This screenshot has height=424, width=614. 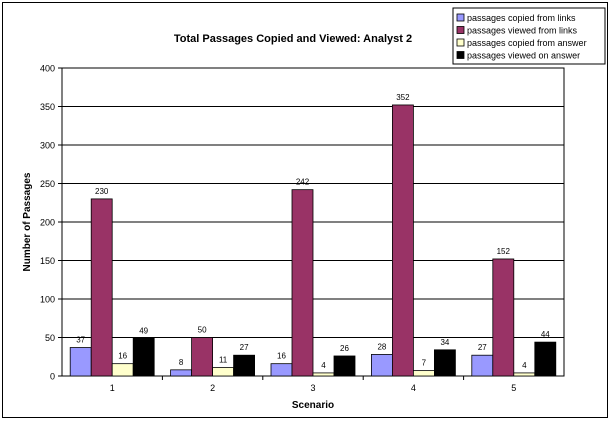 What do you see at coordinates (47, 261) in the screenshot?
I see `y-tick-label: 150` at bounding box center [47, 261].